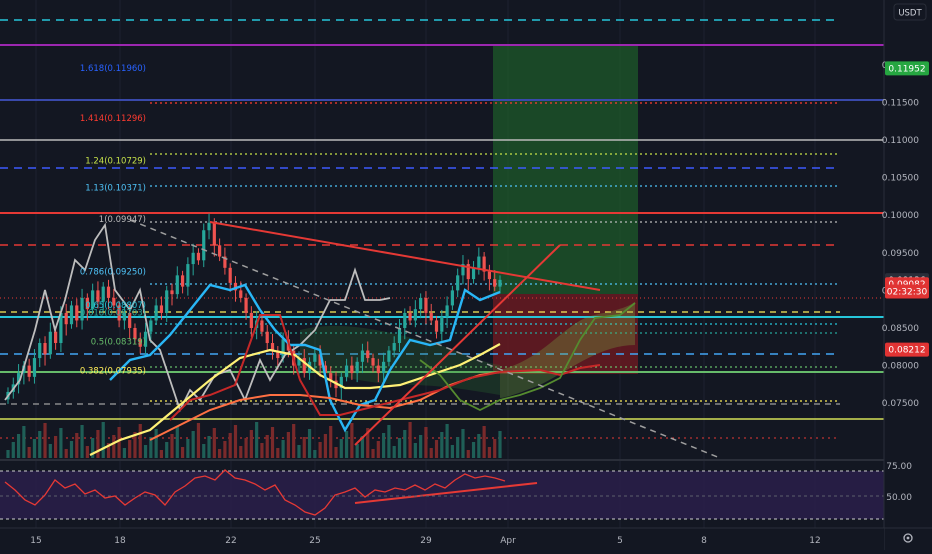 The height and width of the screenshot is (554, 932). Describe the element at coordinates (254, 440) in the screenshot. I see `volume-bars` at that location.